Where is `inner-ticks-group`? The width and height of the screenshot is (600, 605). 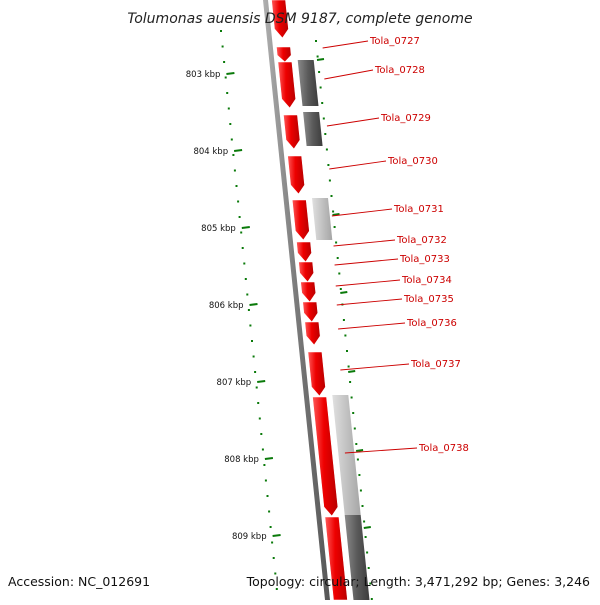
inner-ticks-group is located at coordinates (343, 293).